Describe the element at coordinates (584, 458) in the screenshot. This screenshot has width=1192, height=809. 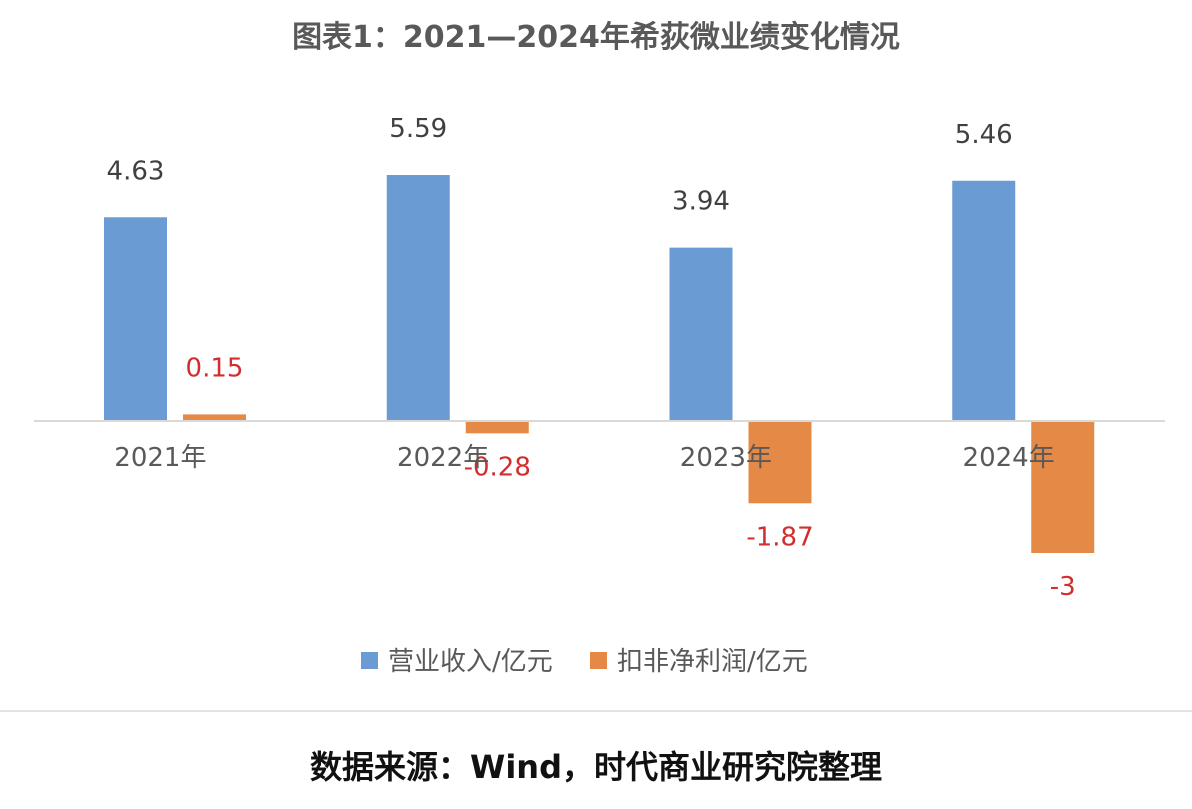
I see `x-tick-labels: 2021年 2022年 2023年 2024年` at that location.